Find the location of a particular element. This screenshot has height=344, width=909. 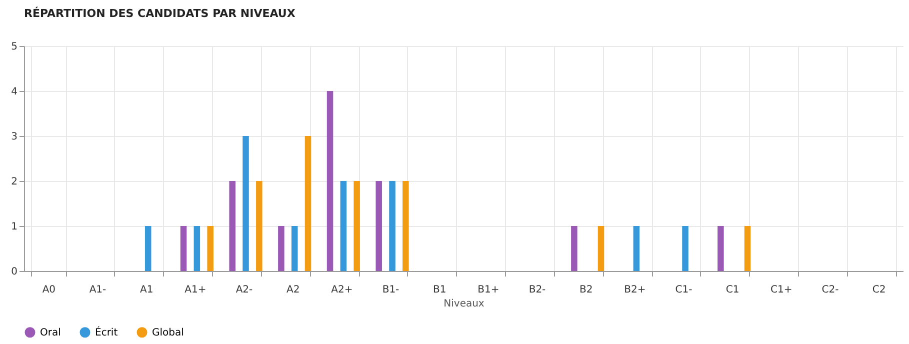

x-tick-label: A2+ is located at coordinates (342, 290).